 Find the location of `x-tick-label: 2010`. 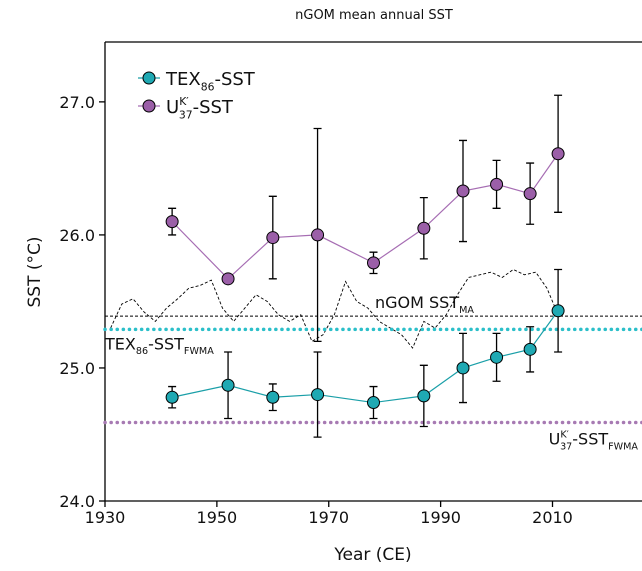

x-tick-label: 2010 is located at coordinates (552, 517).